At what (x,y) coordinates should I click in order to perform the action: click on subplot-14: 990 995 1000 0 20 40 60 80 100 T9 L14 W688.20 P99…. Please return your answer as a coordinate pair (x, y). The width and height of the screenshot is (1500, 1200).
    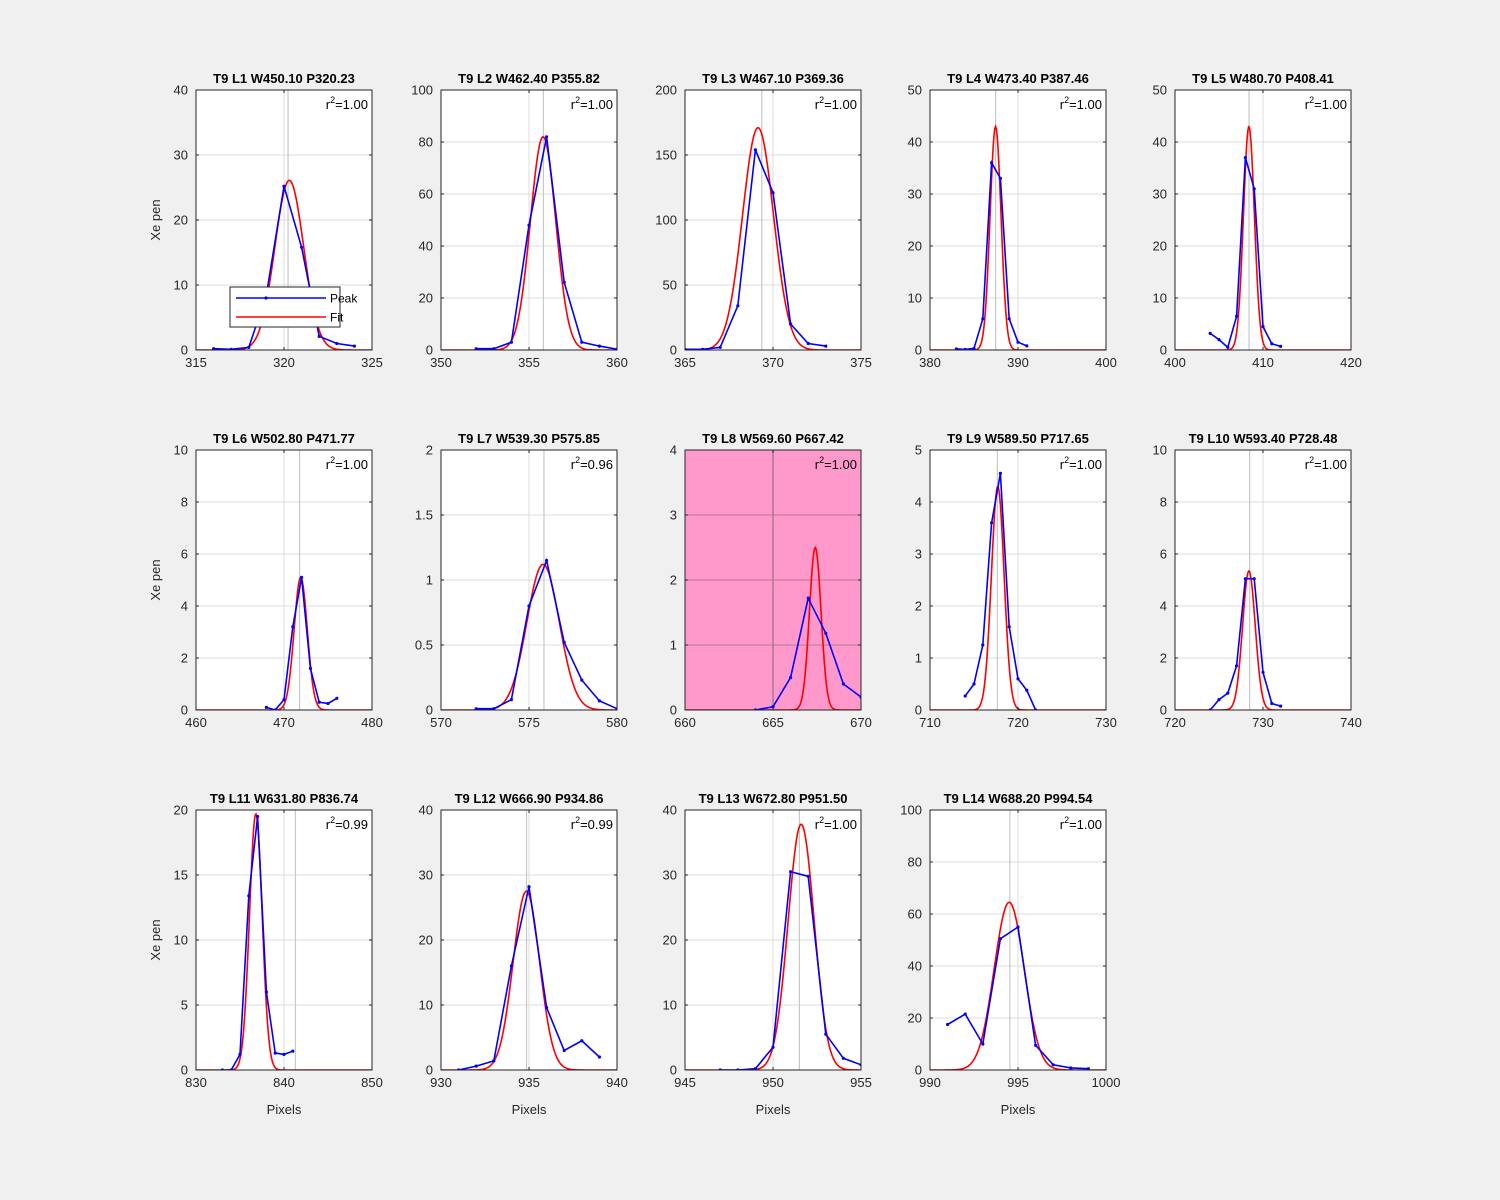
    Looking at the image, I should click on (1010, 954).